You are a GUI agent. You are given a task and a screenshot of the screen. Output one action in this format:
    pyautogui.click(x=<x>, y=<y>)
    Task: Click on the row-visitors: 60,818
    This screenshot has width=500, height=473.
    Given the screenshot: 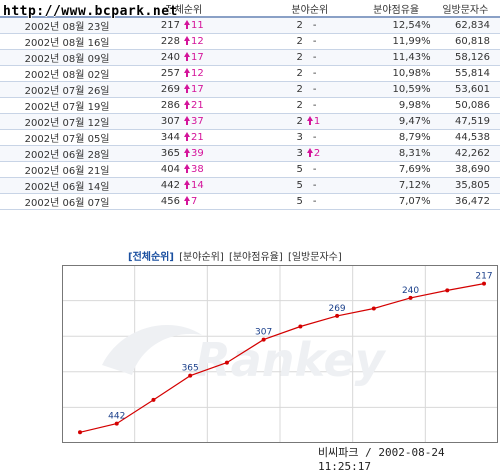 What is the action you would take?
    pyautogui.click(x=465, y=41)
    